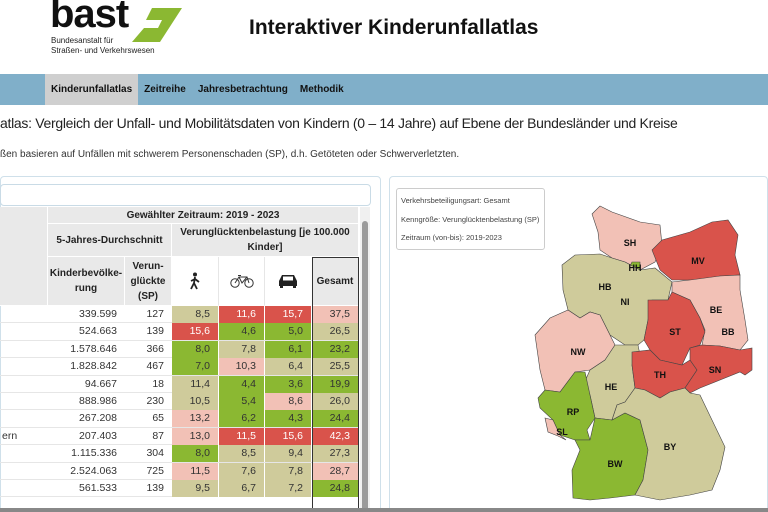 This screenshot has width=768, height=512. I want to click on cell-pop: 2.524.063, so click(93, 470).